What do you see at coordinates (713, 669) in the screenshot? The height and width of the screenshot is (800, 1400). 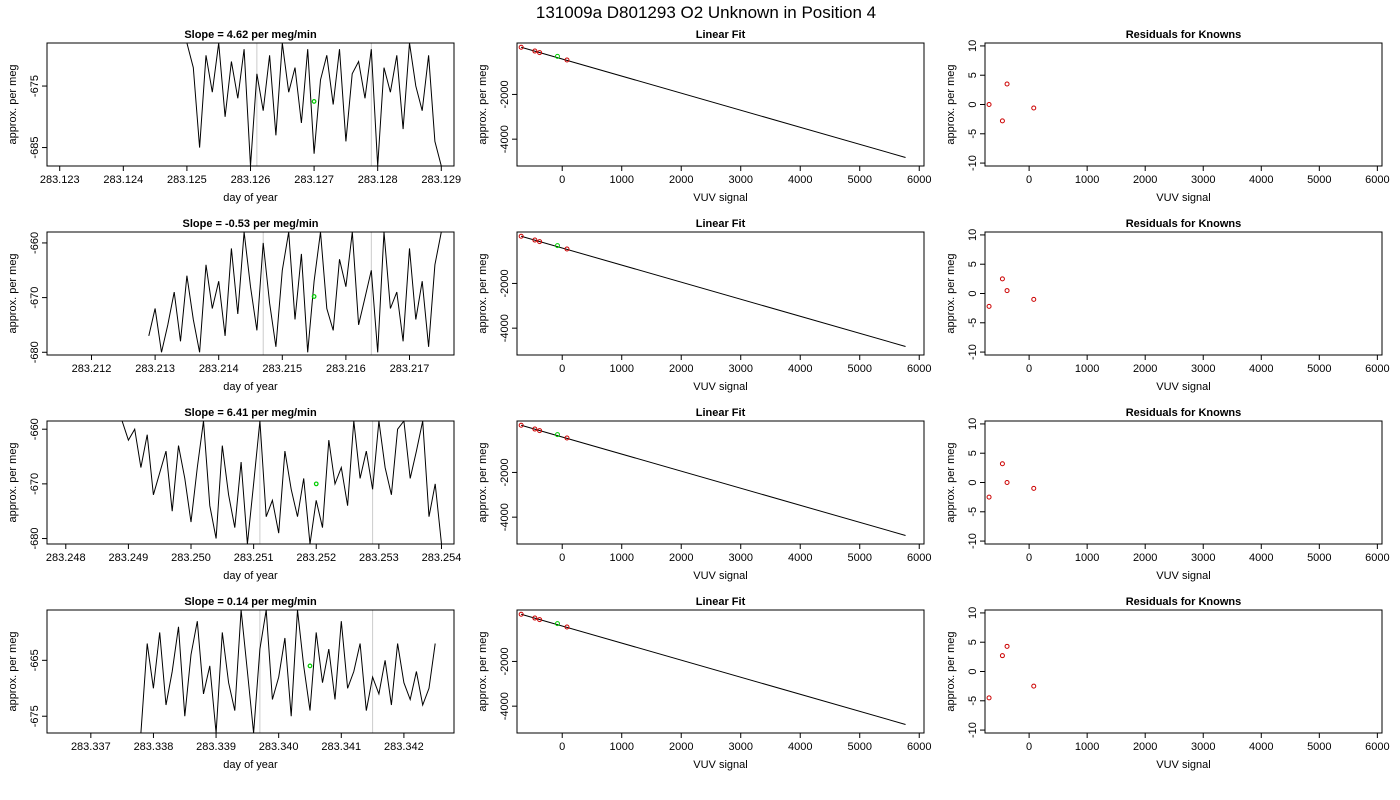 I see `fit-line` at bounding box center [713, 669].